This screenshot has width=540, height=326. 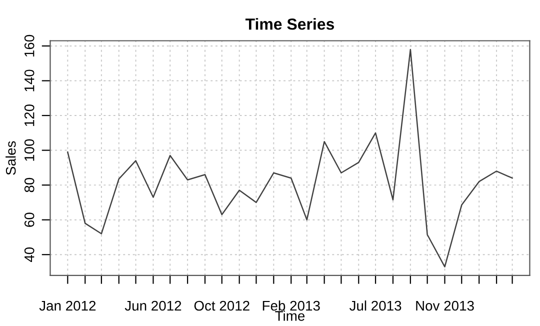 What do you see at coordinates (289, 24) in the screenshot?
I see `chart-title: Time Series` at bounding box center [289, 24].